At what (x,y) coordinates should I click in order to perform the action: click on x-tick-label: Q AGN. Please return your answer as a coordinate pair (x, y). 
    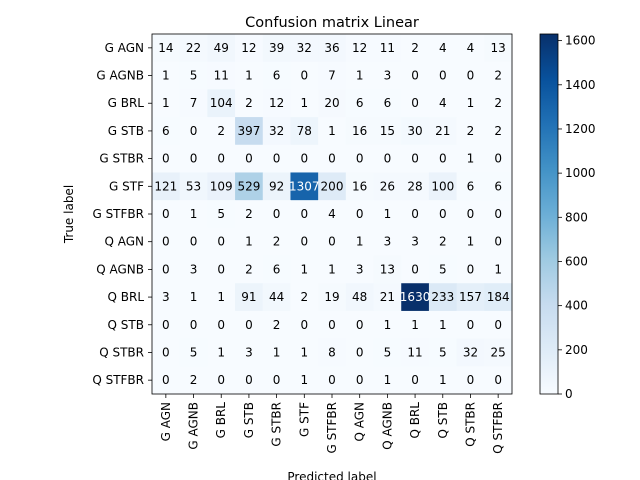
    Looking at the image, I should click on (360, 422).